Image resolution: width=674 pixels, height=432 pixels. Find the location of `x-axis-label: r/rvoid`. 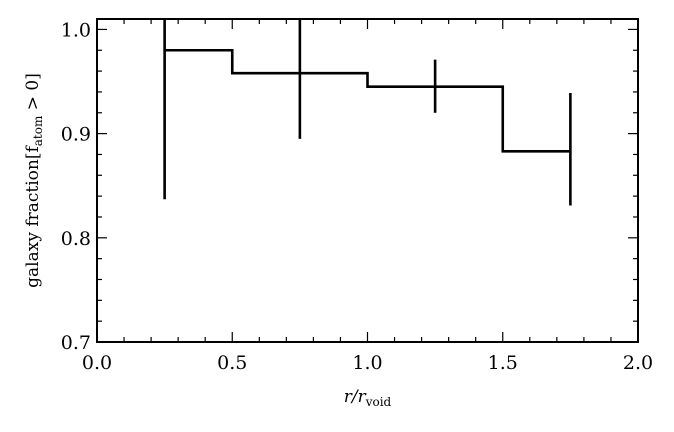

x-axis-label: r/rvoid is located at coordinates (368, 398).